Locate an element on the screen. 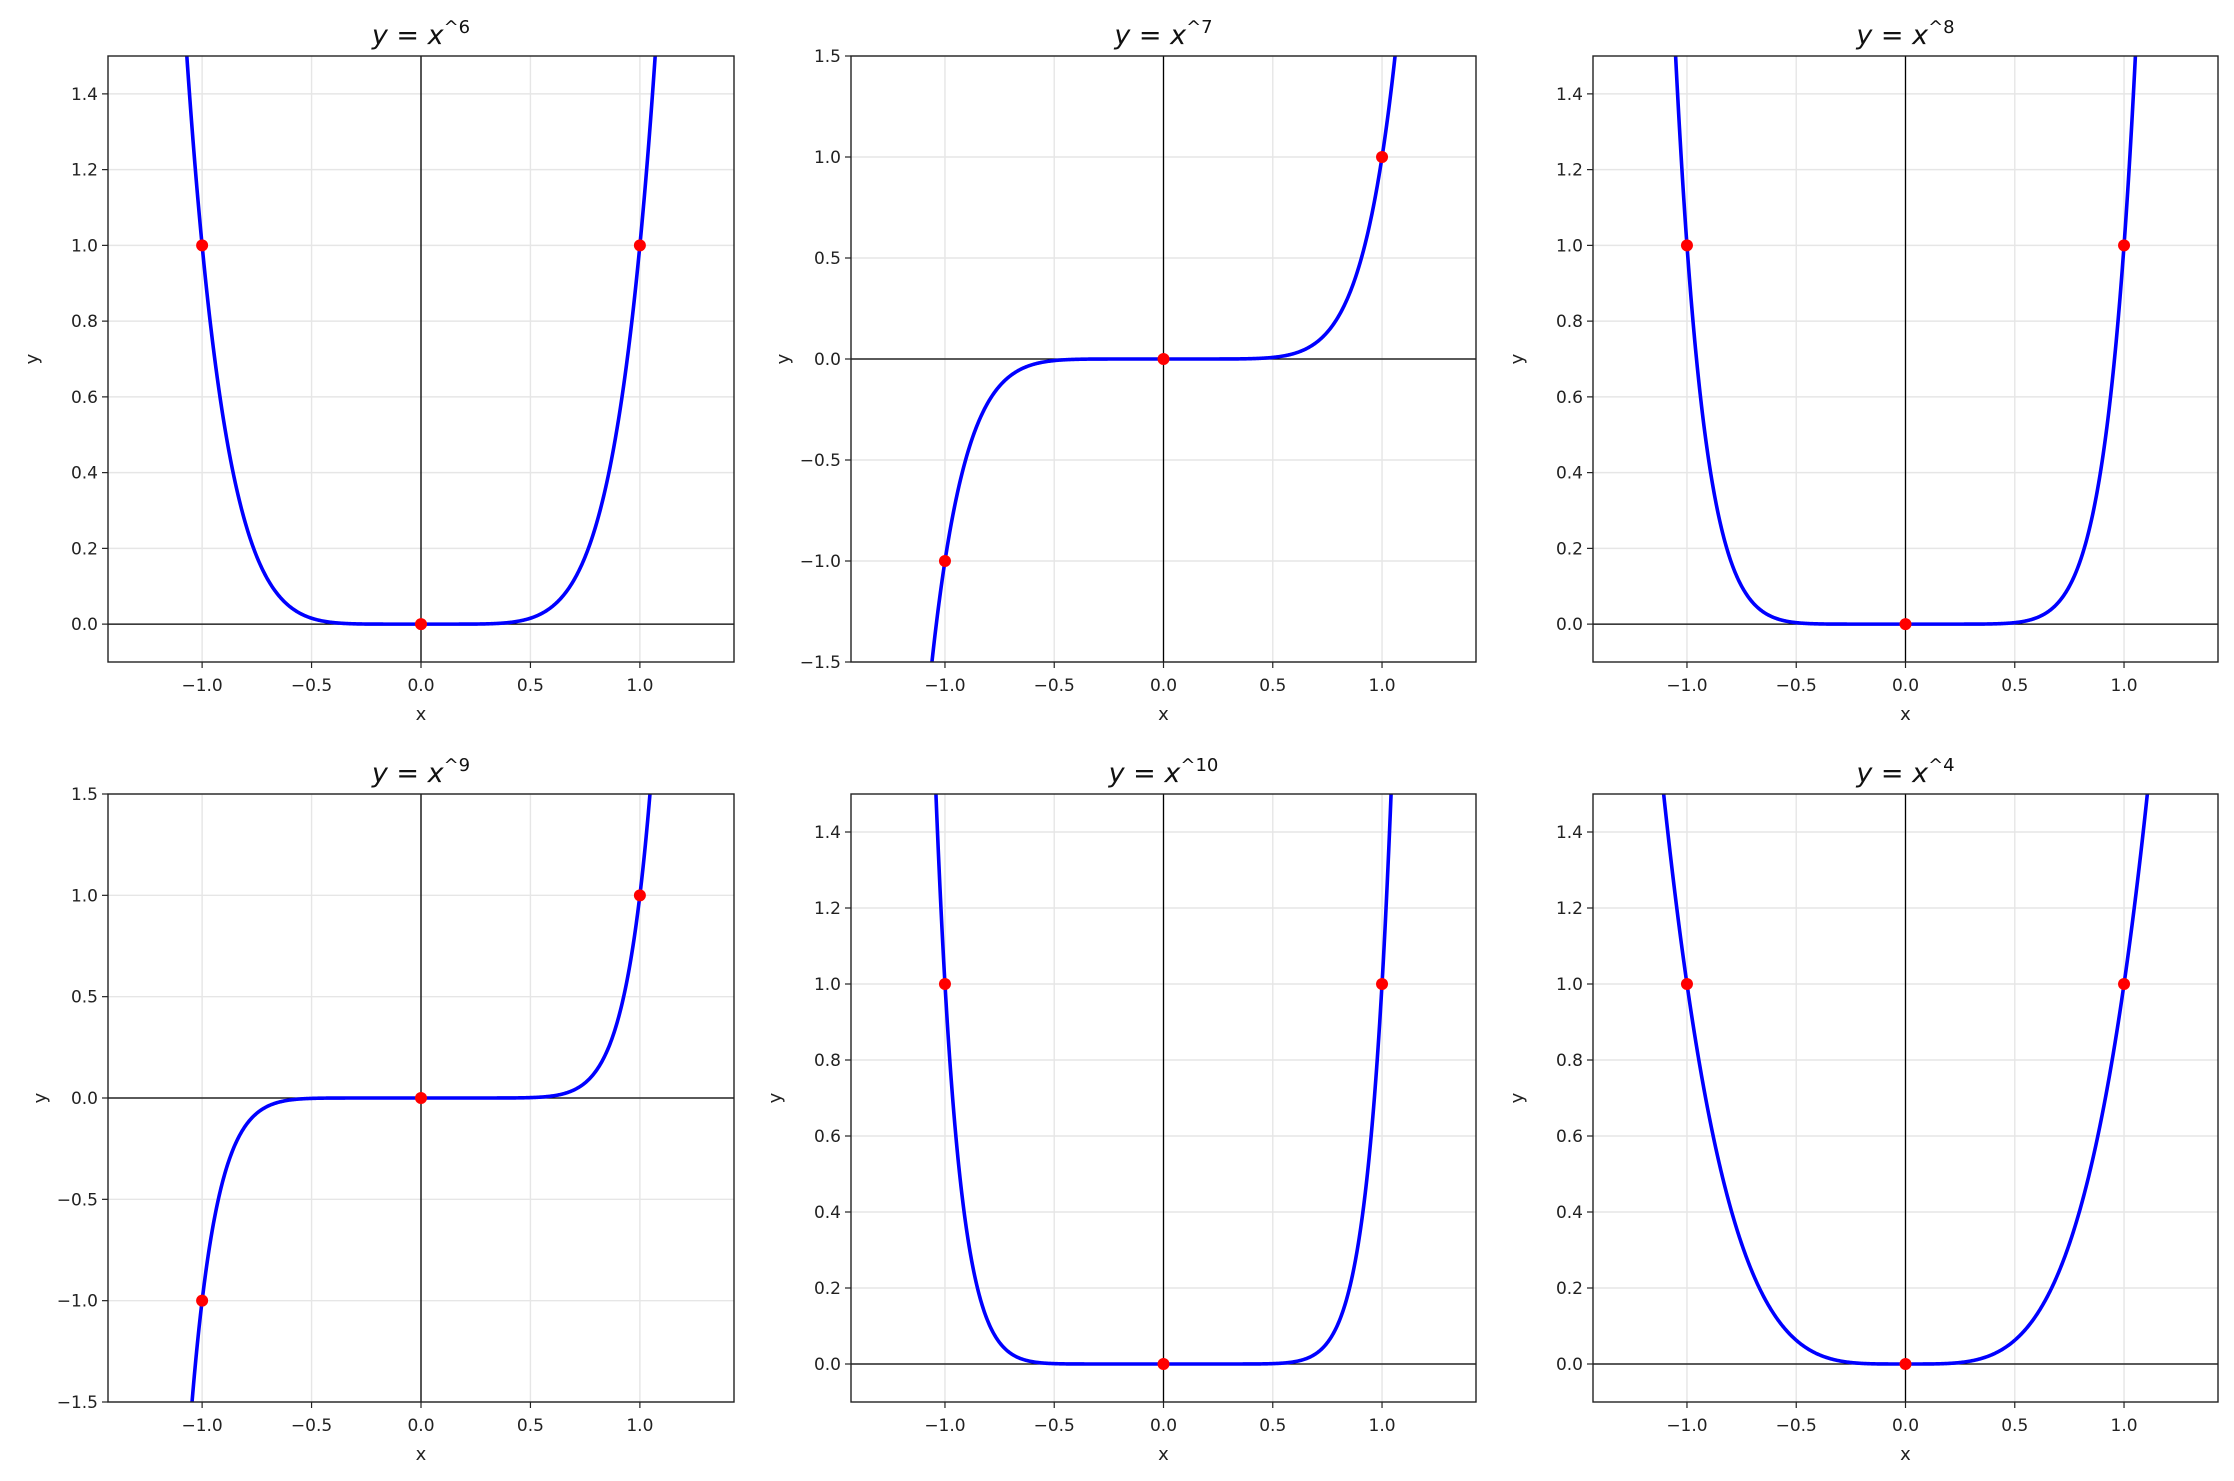 The height and width of the screenshot is (1481, 2234). subplot-title: y = x^9 is located at coordinates (420, 772).